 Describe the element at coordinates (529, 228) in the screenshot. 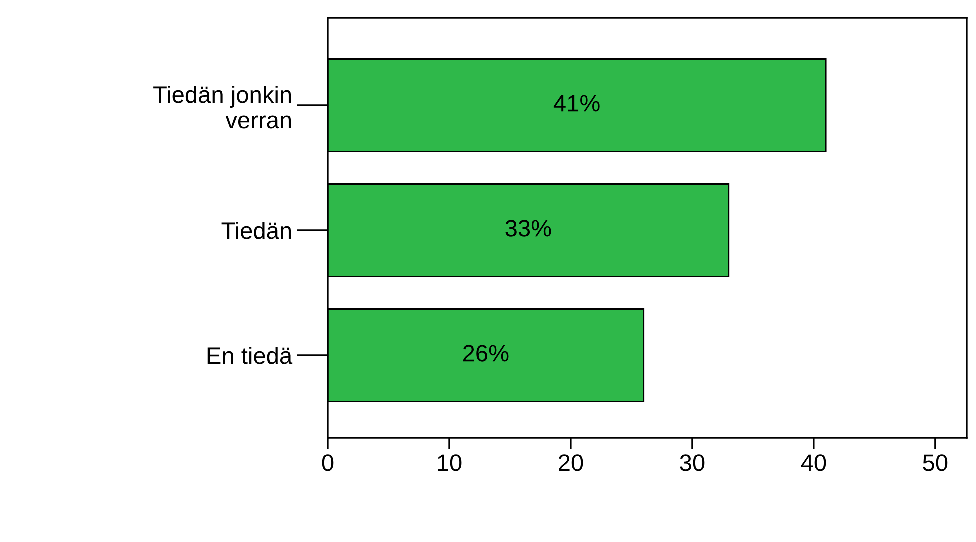

I see `data-label: 33%` at that location.